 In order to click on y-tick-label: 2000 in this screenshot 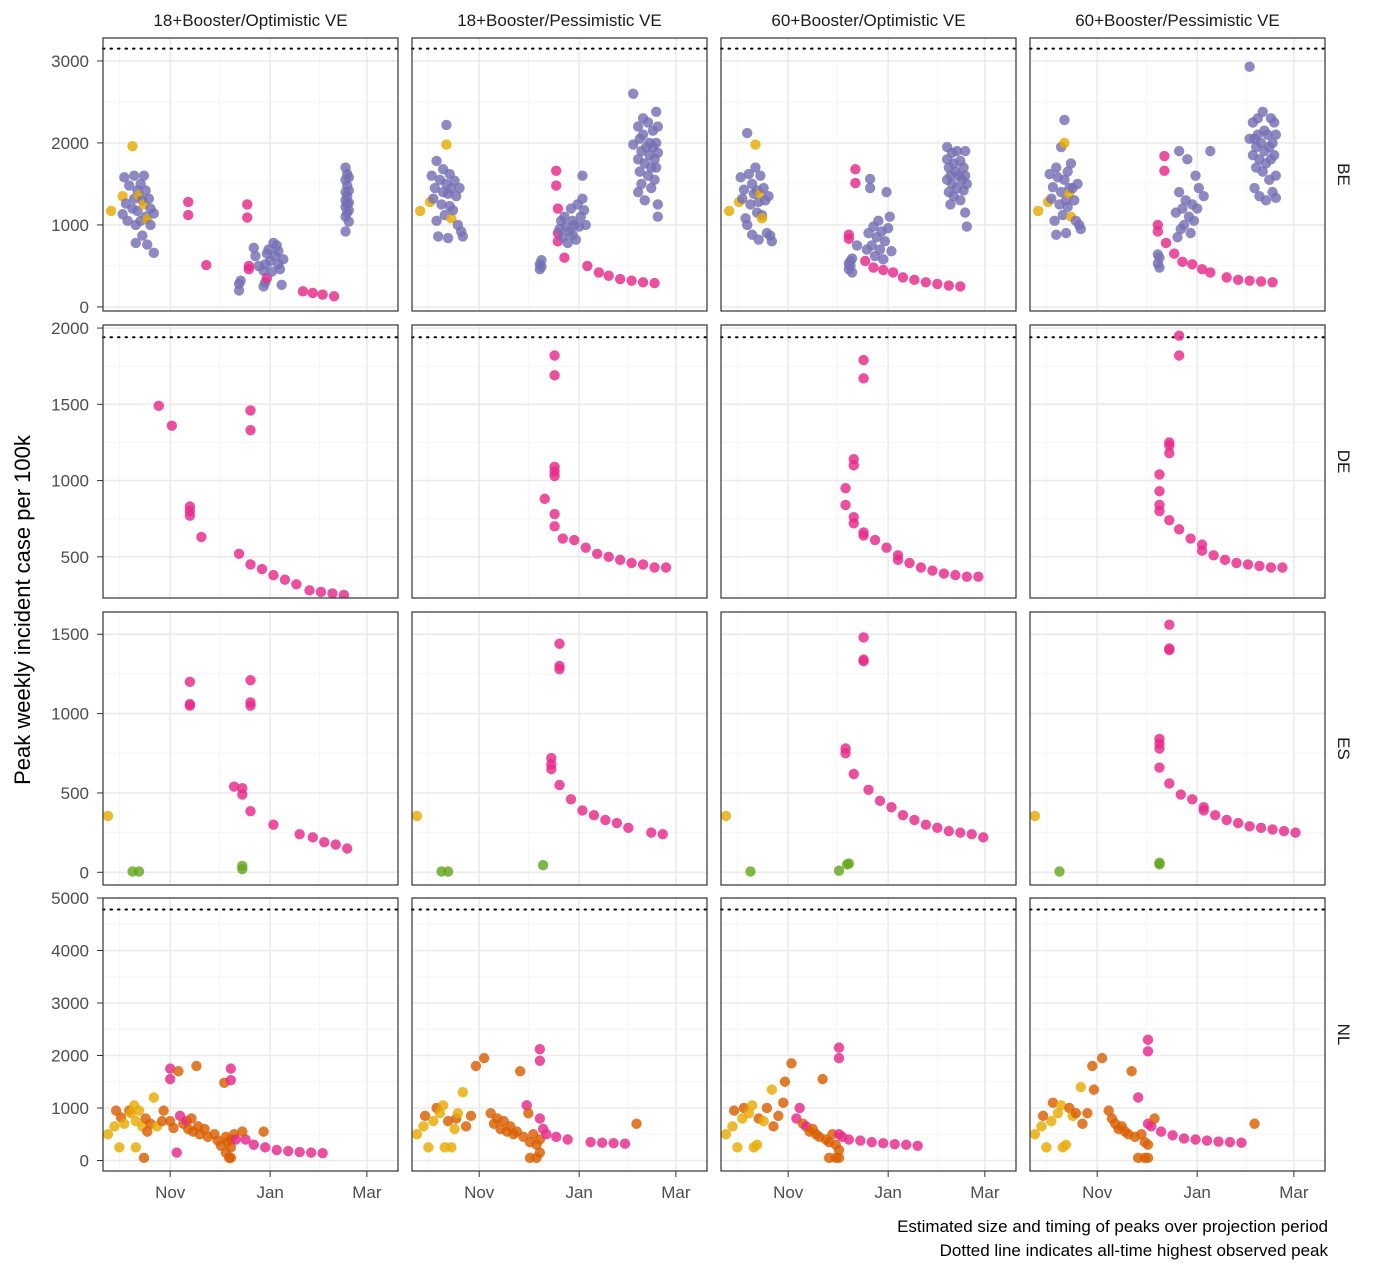, I will do `click(70, 1056)`.